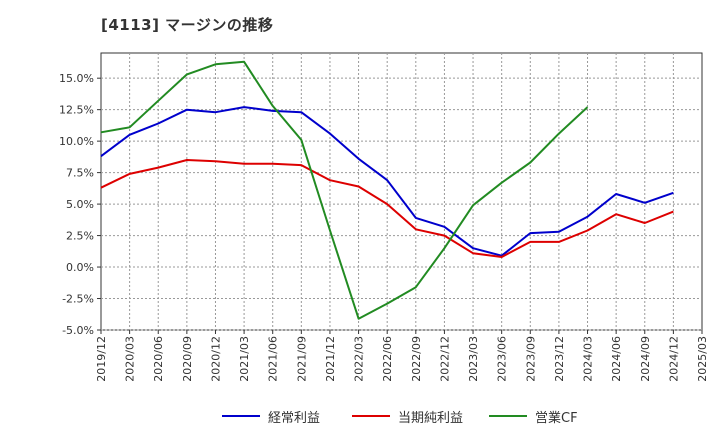 The image size is (720, 440). Describe the element at coordinates (215, 359) in the screenshot. I see `x-tick-label: 2020/12` at that location.